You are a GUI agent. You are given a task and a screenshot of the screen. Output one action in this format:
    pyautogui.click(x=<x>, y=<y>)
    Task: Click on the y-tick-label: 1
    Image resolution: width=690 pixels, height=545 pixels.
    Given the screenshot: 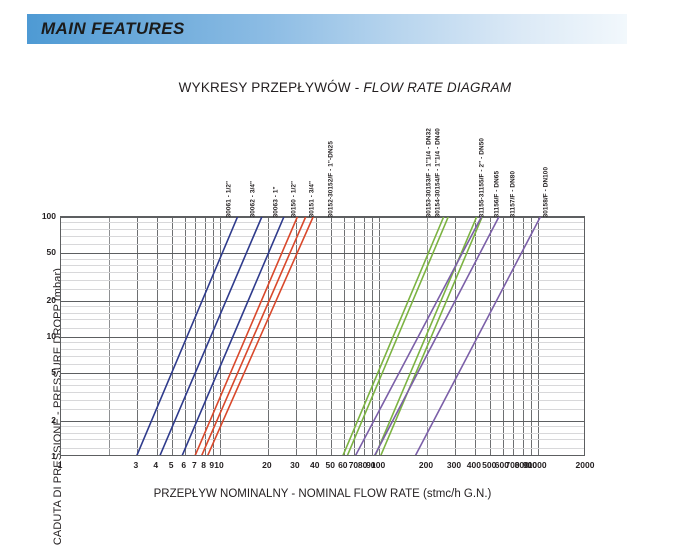 What is the action you would take?
    pyautogui.click(x=53, y=456)
    